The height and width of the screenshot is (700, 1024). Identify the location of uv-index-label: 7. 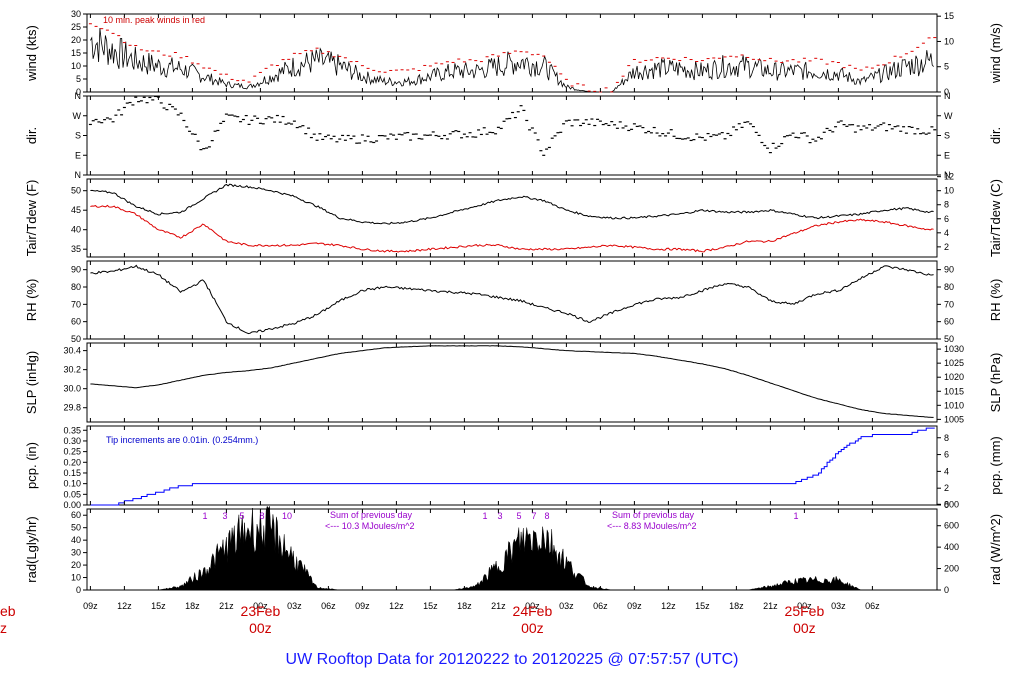
(533, 516).